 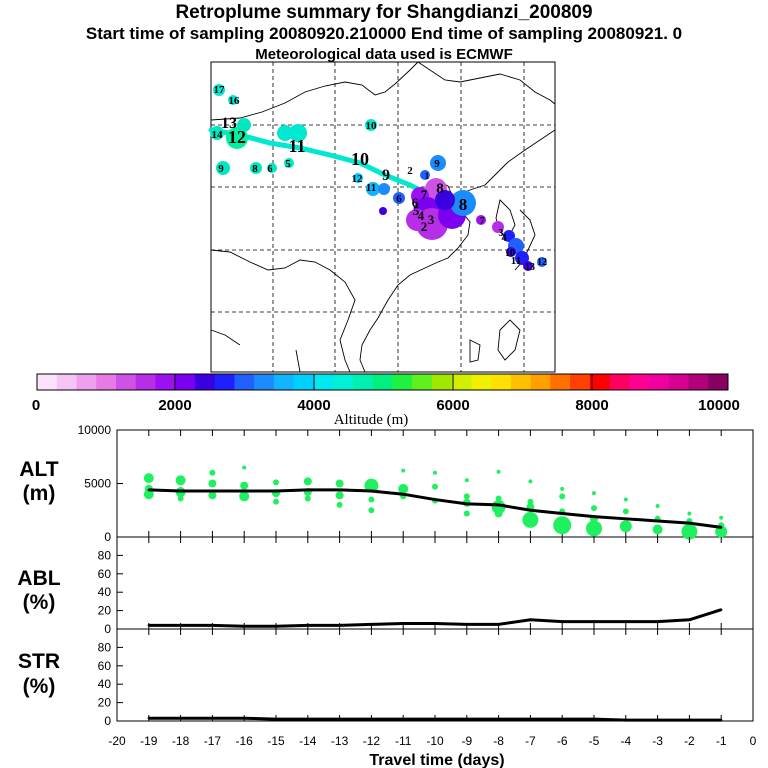 I want to click on trajectory-label: 2, so click(x=424, y=226).